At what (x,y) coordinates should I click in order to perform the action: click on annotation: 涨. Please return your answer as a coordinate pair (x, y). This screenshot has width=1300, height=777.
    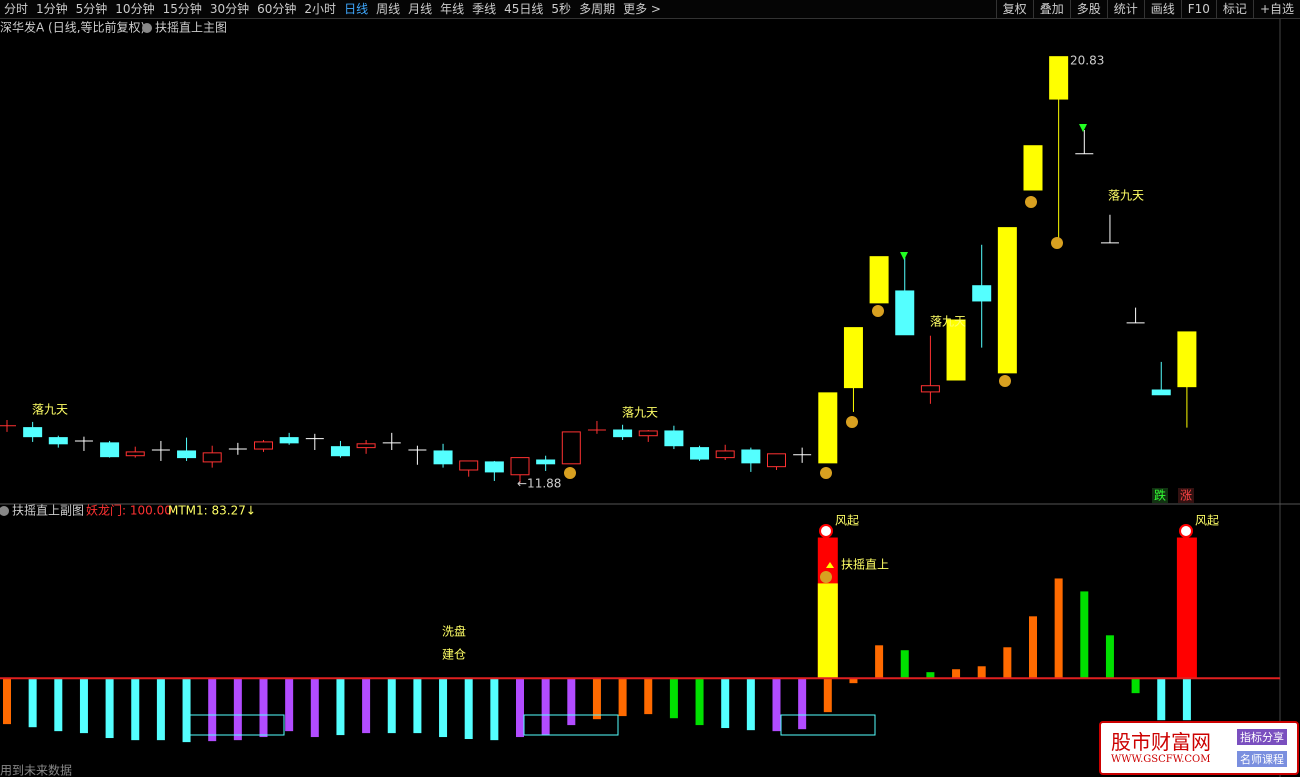
    Looking at the image, I should click on (1186, 495).